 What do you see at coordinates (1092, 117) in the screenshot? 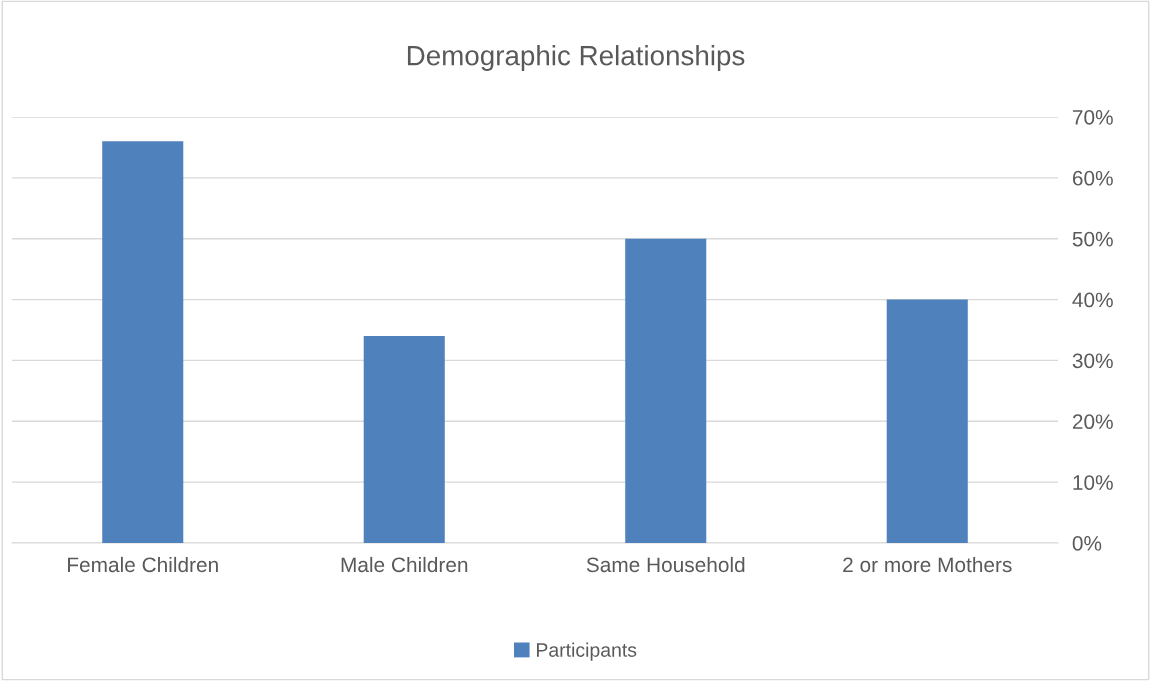
I see `y-tick-label: 70%` at bounding box center [1092, 117].